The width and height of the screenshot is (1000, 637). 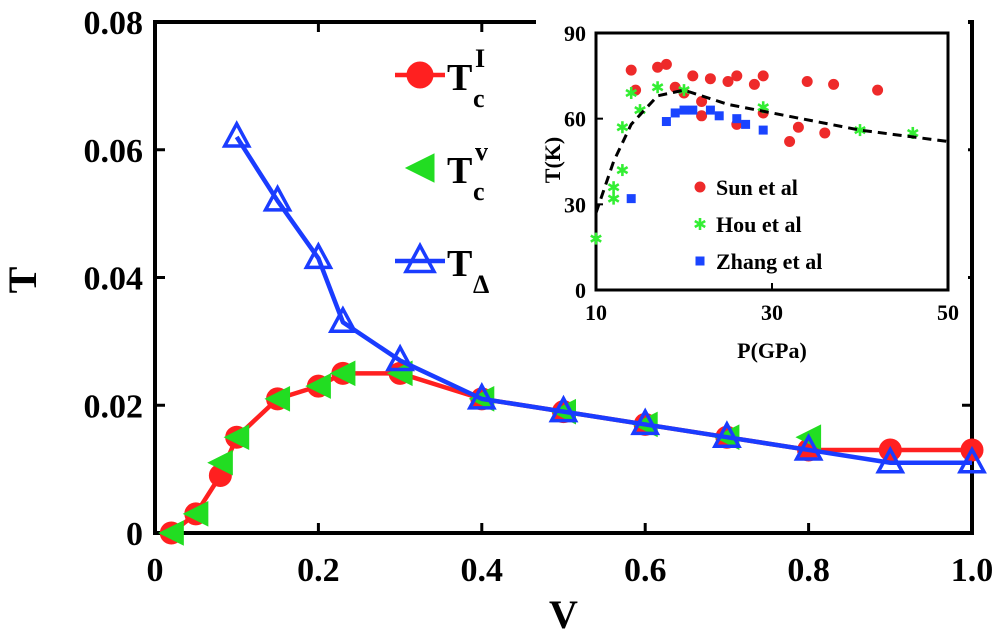 I want to click on inset-x-tick-label: 30, so click(x=772, y=312).